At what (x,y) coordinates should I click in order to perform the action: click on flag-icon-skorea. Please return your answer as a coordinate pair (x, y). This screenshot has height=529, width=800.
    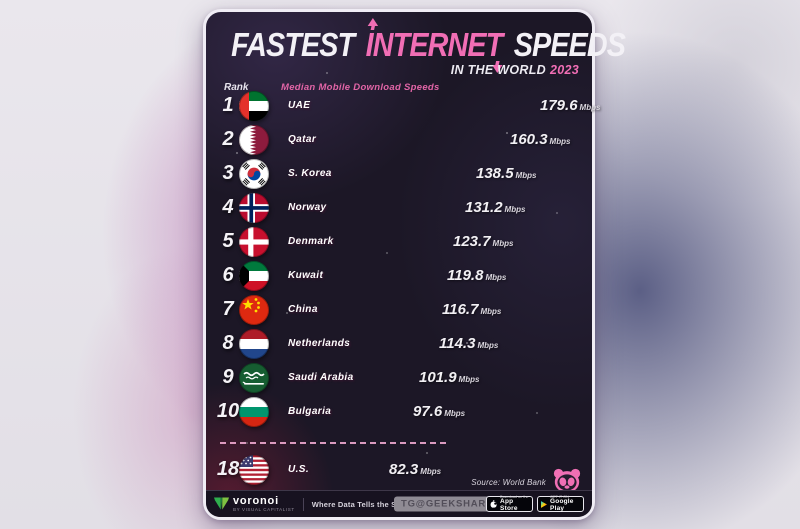
    Looking at the image, I should click on (254, 174).